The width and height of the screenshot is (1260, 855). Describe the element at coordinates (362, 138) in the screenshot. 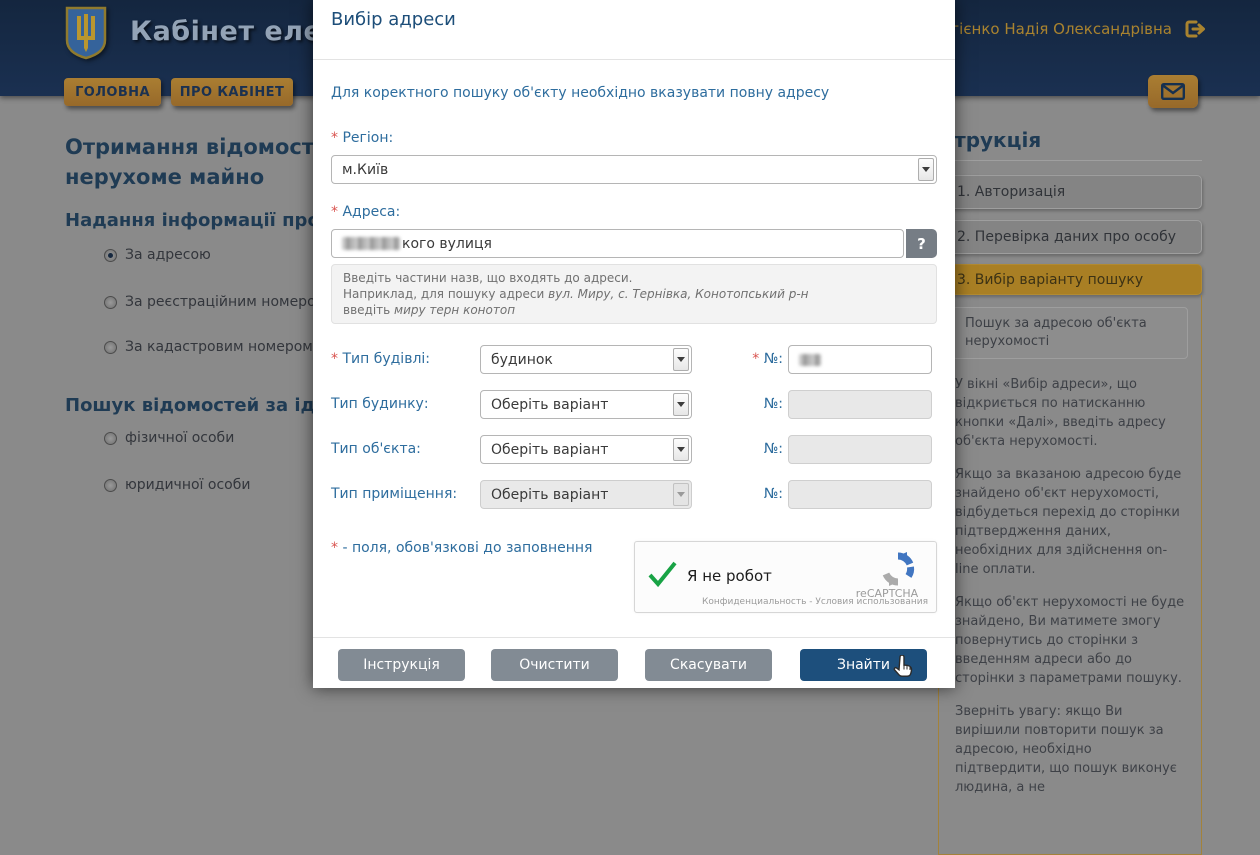

I see `region-label: * Регіон:` at that location.